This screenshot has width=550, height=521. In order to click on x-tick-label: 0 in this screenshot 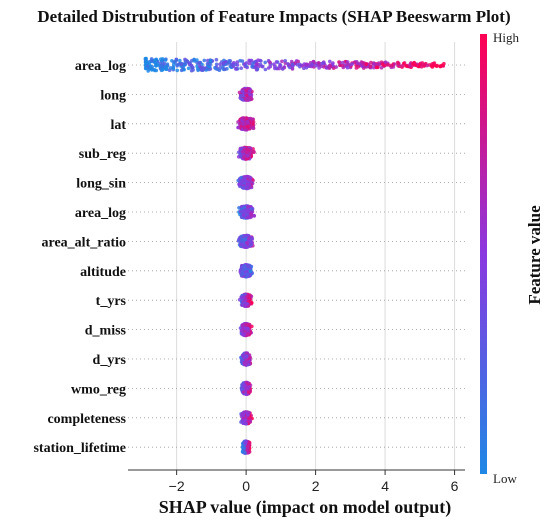, I will do `click(246, 486)`.